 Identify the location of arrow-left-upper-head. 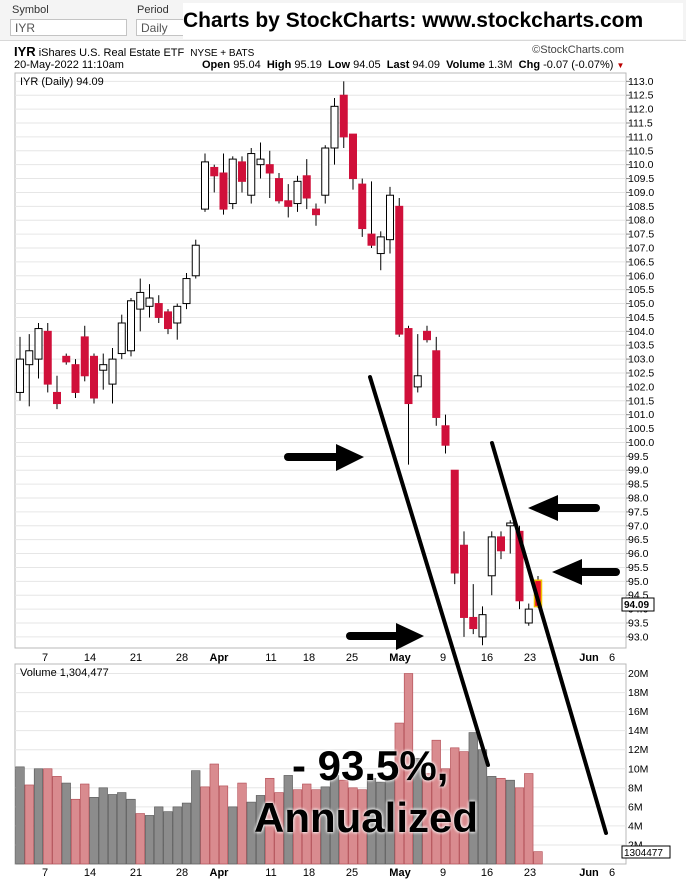
(543, 508).